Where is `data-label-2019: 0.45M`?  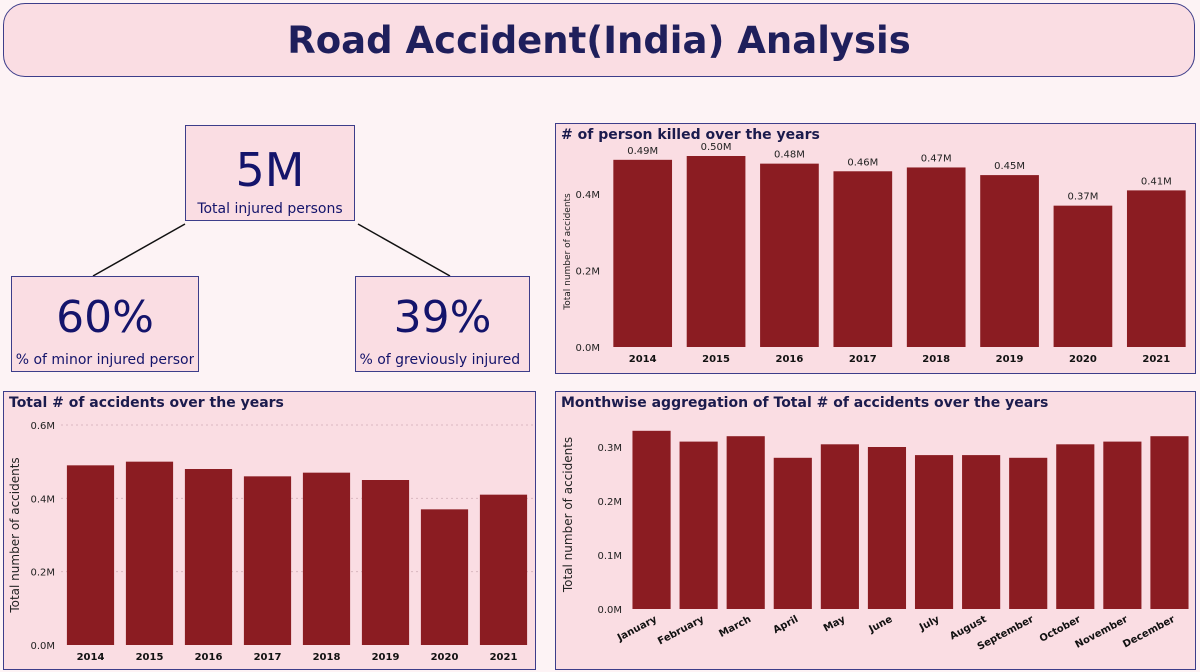 data-label-2019: 0.45M is located at coordinates (1009, 166).